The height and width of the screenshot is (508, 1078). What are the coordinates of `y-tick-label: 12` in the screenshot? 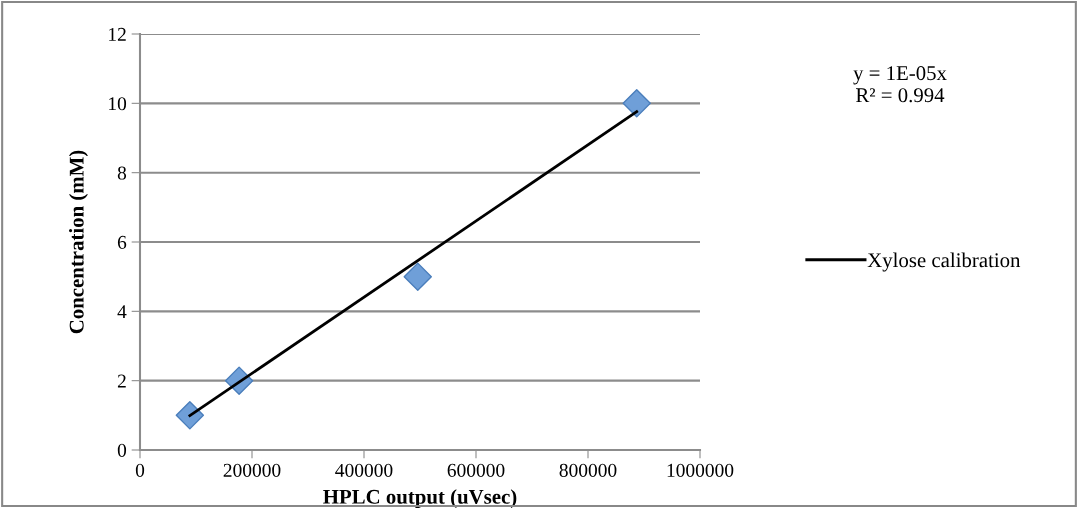 It's located at (117, 34).